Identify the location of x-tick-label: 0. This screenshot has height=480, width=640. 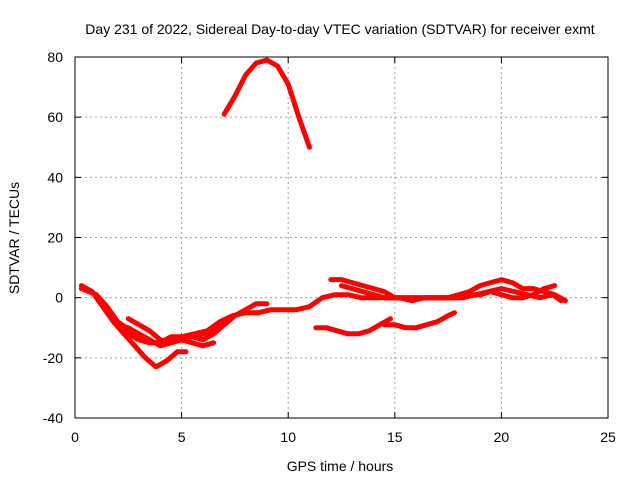
(75, 437).